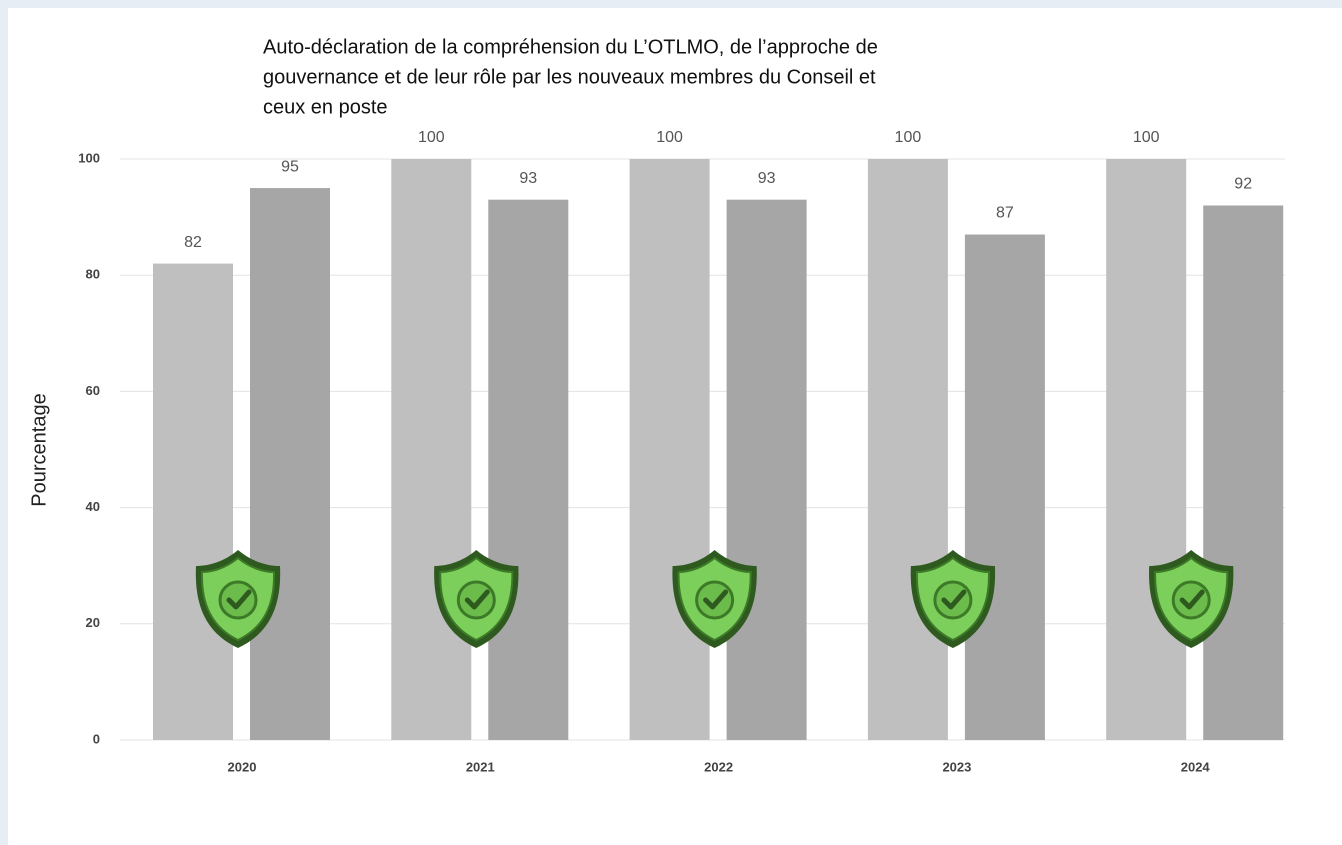  What do you see at coordinates (325, 107) in the screenshot?
I see `chart-title: ceux en poste` at bounding box center [325, 107].